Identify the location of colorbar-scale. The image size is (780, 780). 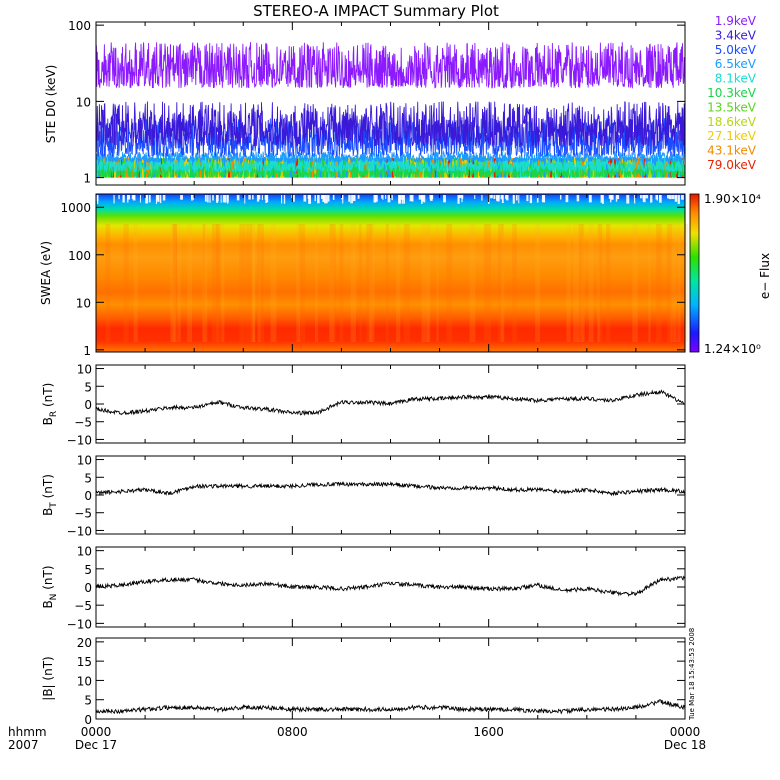
(694, 273).